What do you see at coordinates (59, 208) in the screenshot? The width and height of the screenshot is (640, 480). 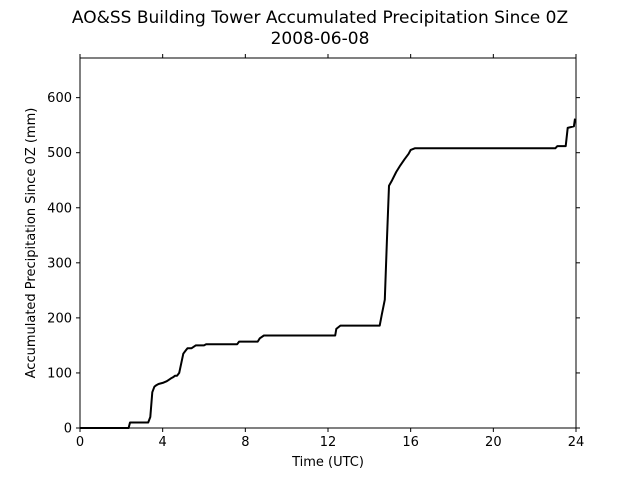 I see `y-tick-label: 400` at bounding box center [59, 208].